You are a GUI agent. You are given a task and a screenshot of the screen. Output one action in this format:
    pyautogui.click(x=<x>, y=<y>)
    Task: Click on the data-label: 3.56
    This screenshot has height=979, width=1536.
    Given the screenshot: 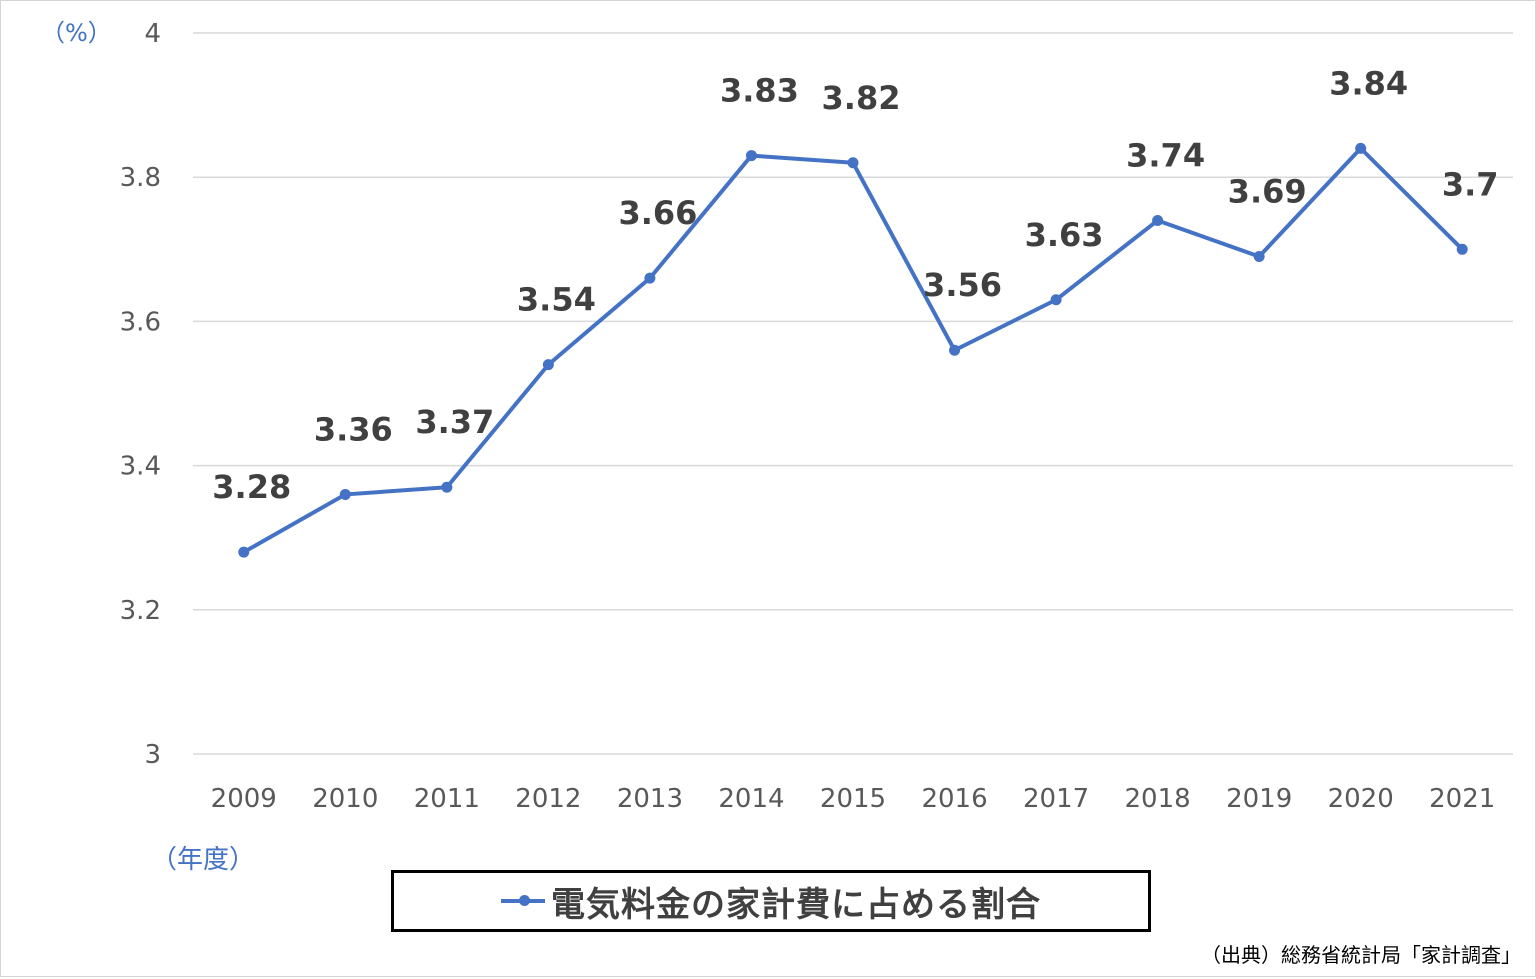 What is the action you would take?
    pyautogui.click(x=962, y=285)
    